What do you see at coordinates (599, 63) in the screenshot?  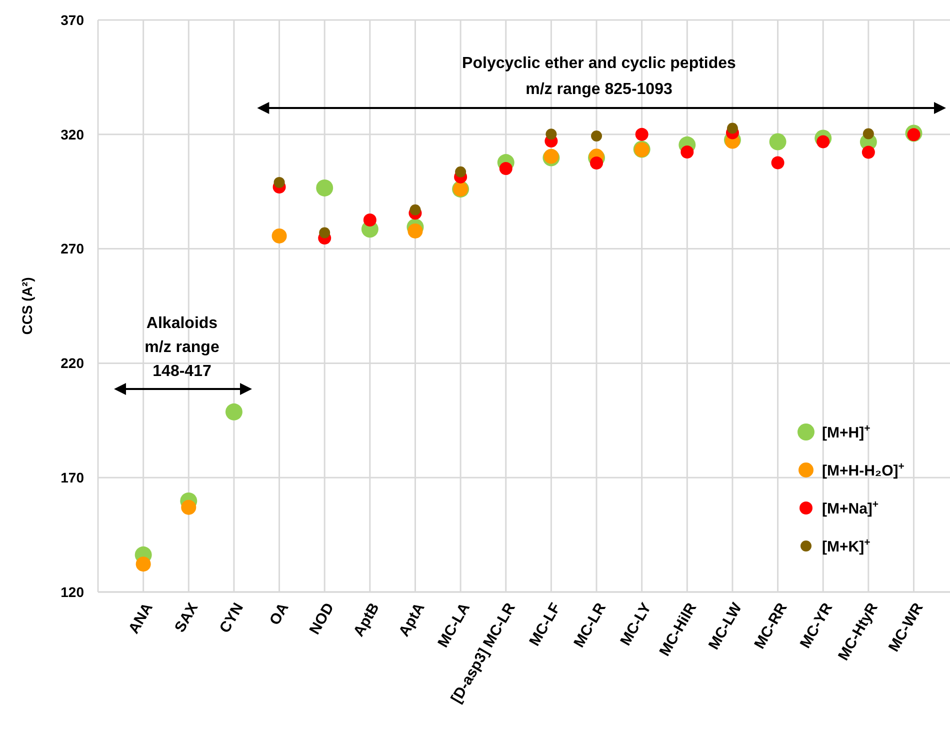 I see `annotation: Polycyclic ether and cyclic peptides` at bounding box center [599, 63].